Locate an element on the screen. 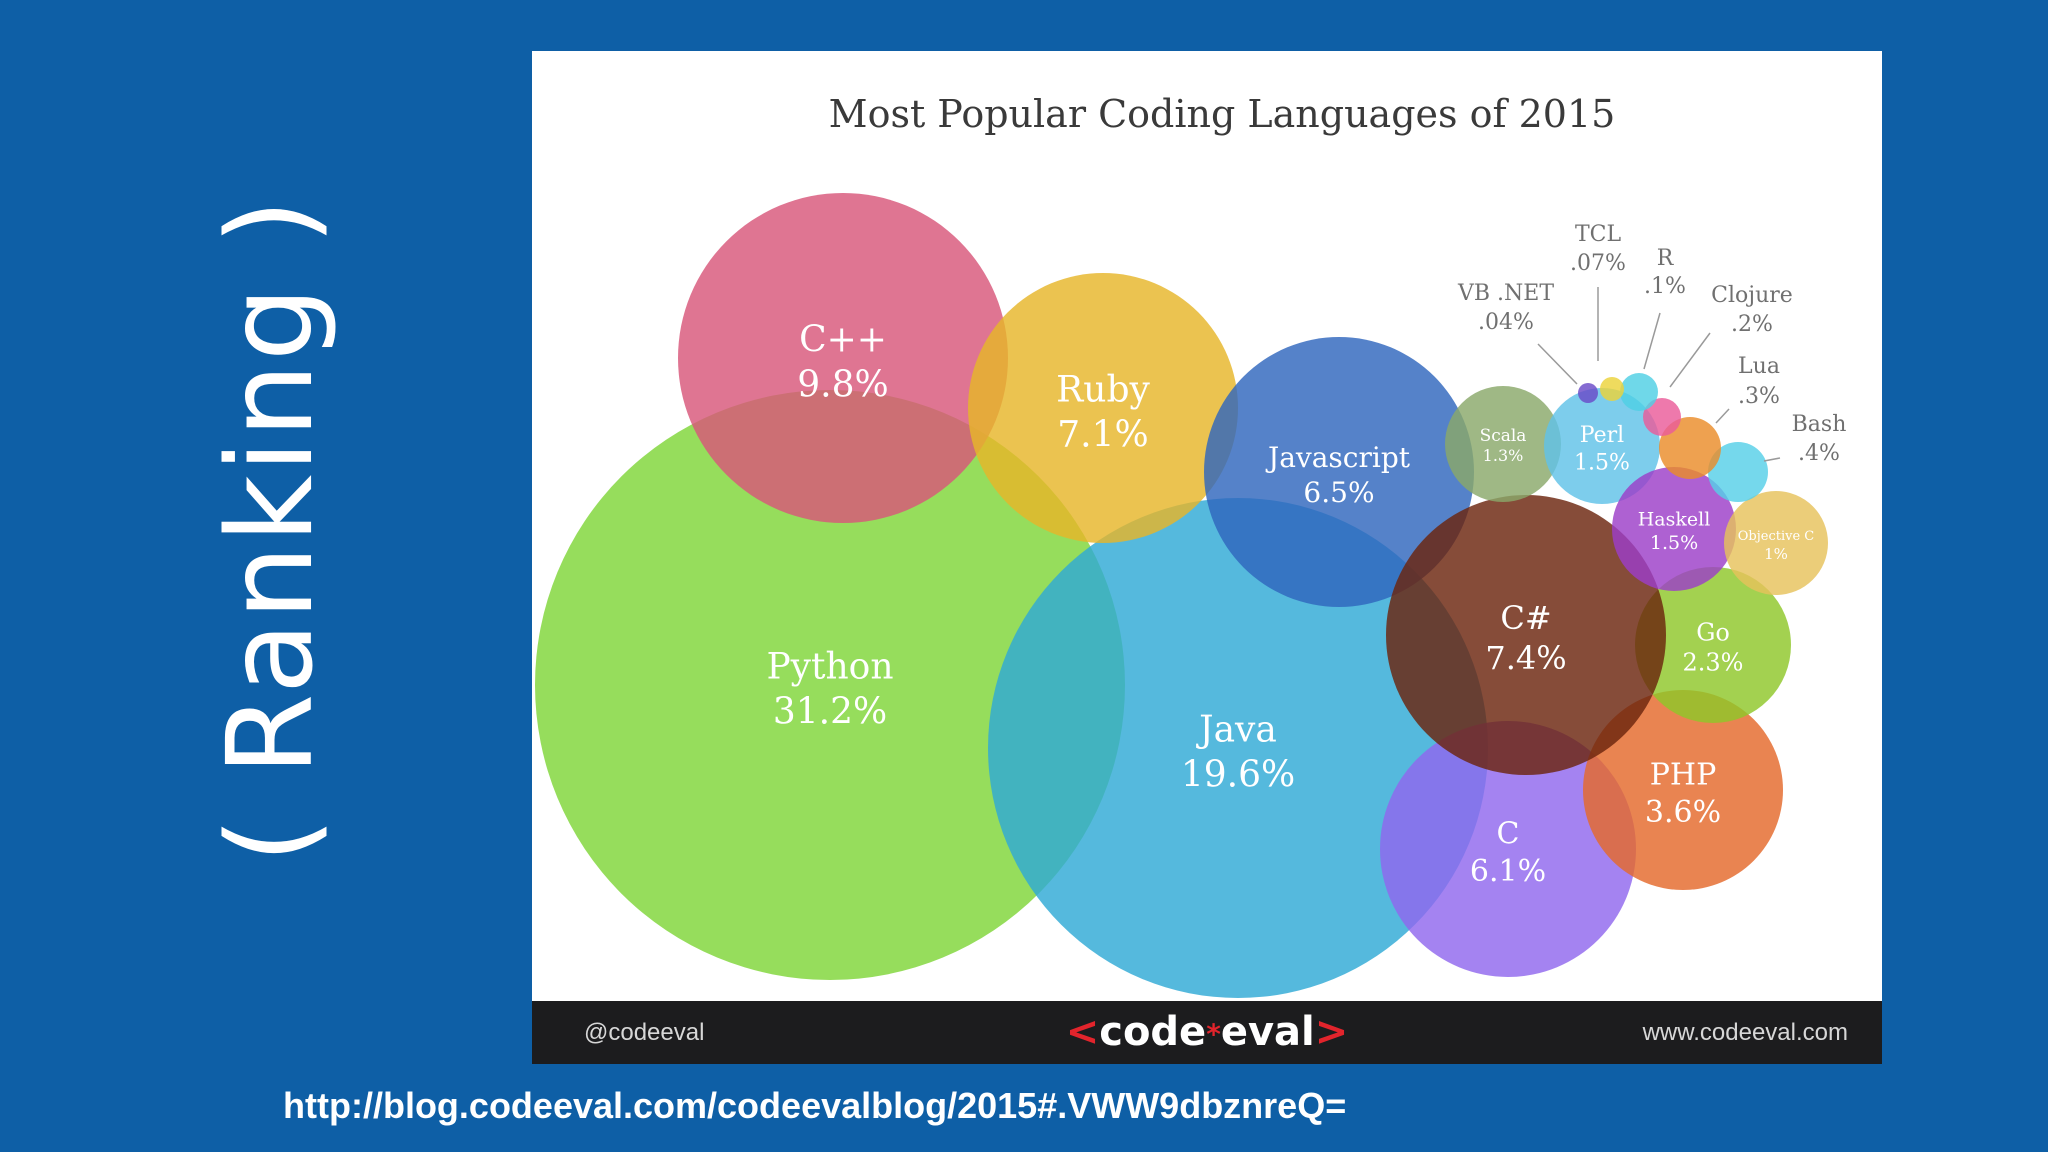 The height and width of the screenshot is (1152, 2048). bubble-java is located at coordinates (1238, 748).